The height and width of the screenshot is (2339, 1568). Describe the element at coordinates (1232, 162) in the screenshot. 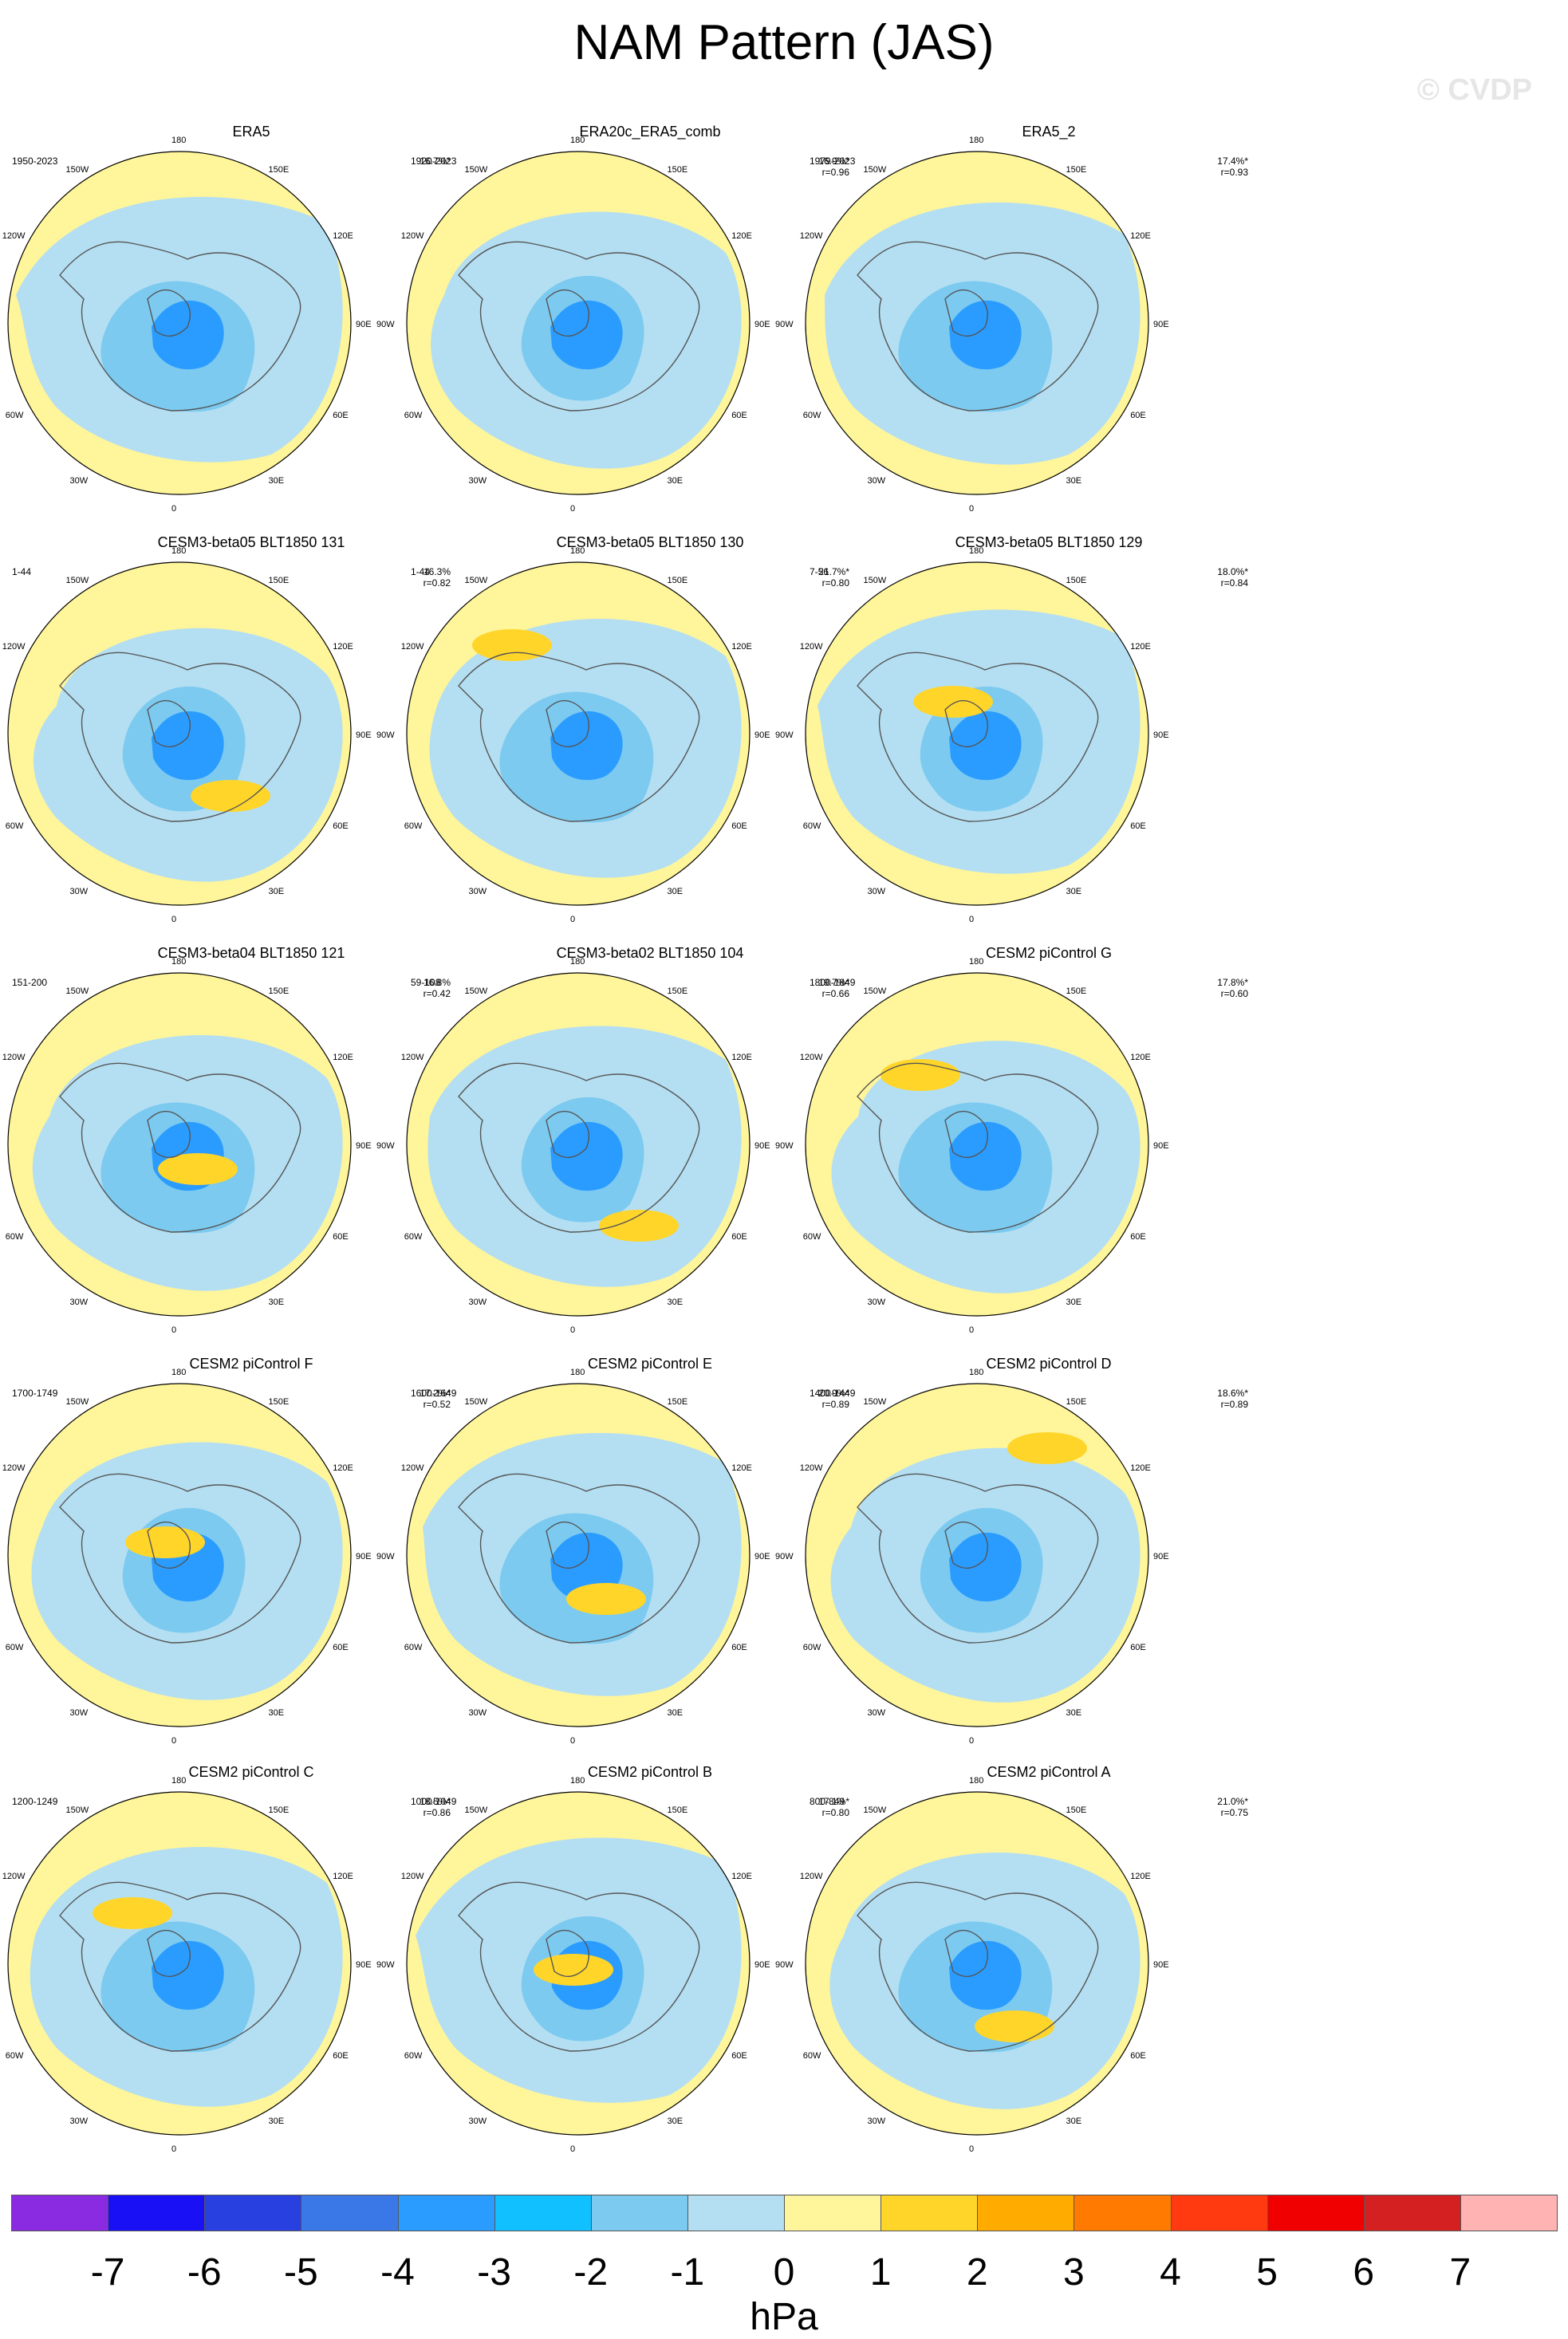

I see `explained-variance: 17.4%*` at that location.